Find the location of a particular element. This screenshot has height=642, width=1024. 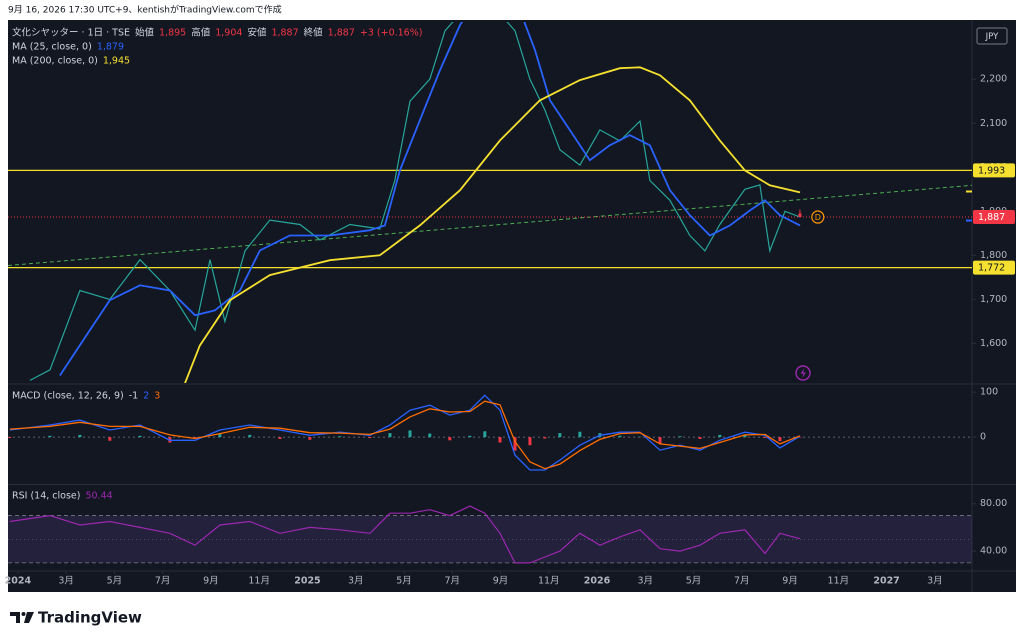

y-tick-label: 1,600 is located at coordinates (993, 343).